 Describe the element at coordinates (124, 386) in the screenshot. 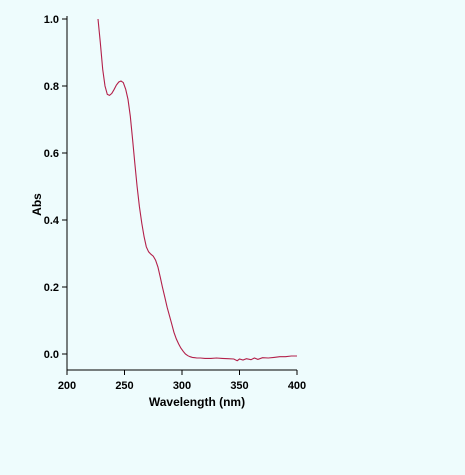

I see `x-tick-label: 250` at that location.